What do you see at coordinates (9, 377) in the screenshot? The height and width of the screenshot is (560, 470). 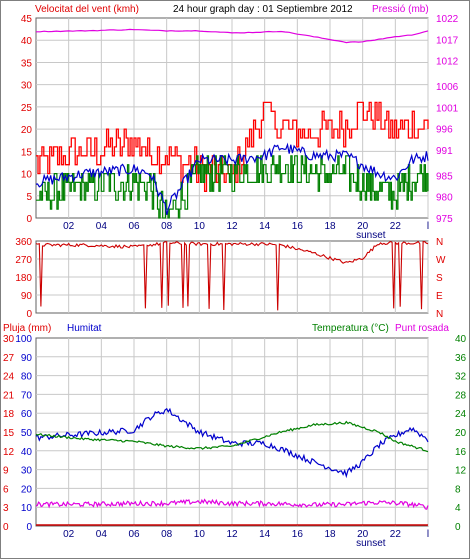 I see `rain-tick-label: 24` at bounding box center [9, 377].